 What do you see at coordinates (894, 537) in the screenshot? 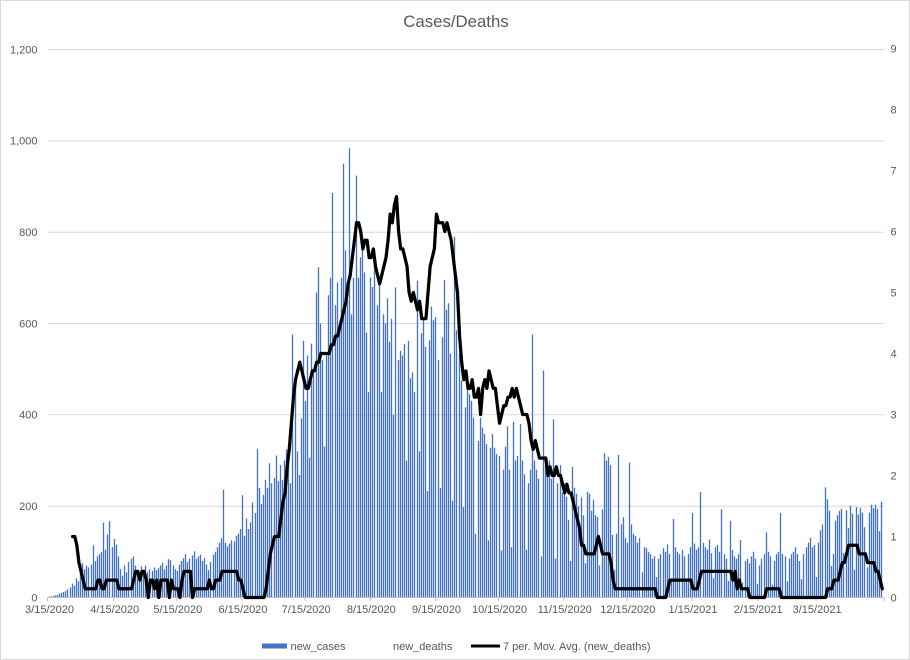
I see `svg-text: 1` at bounding box center [894, 537].